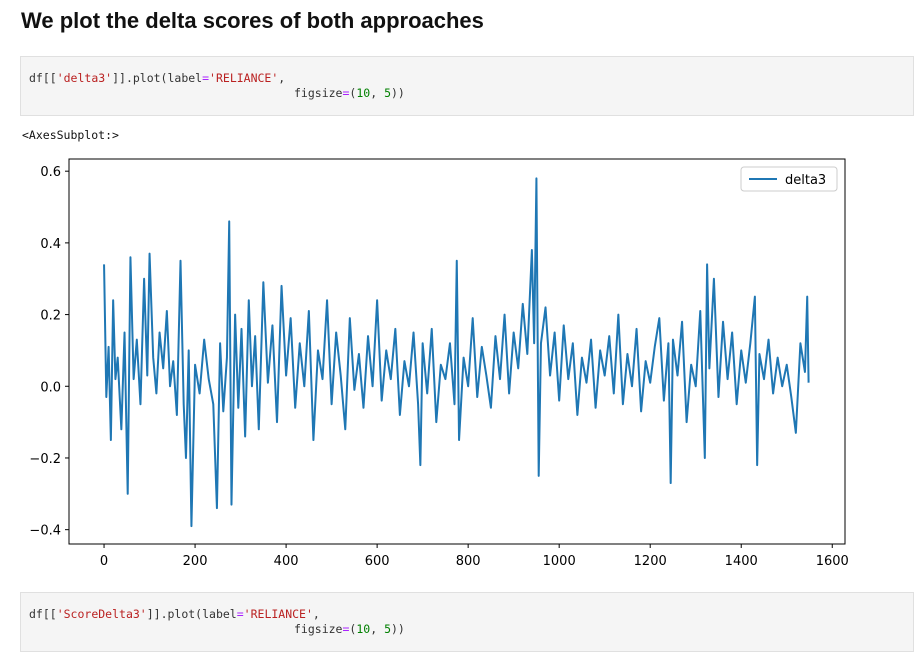 The height and width of the screenshot is (664, 916). Describe the element at coordinates (50, 244) in the screenshot. I see `y-tick-label: 0.4` at that location.